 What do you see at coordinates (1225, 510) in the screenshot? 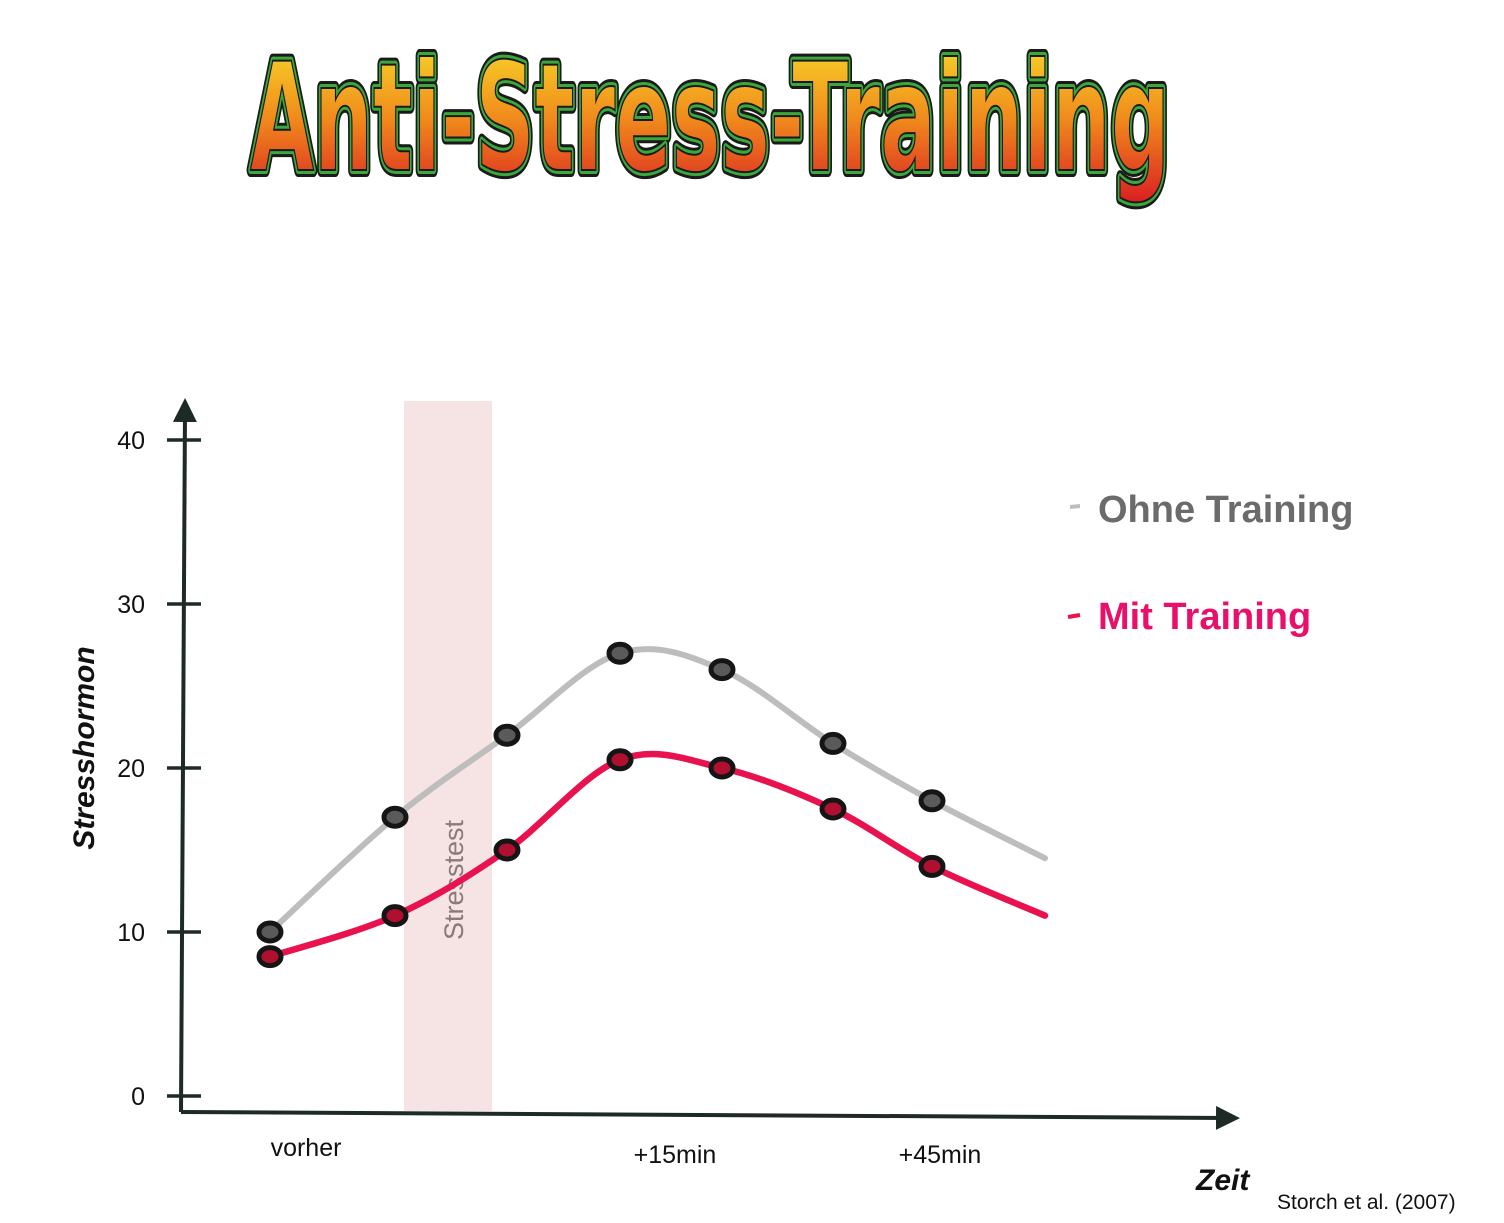
I see `legend-ohne-label: Ohne Training` at bounding box center [1225, 510].